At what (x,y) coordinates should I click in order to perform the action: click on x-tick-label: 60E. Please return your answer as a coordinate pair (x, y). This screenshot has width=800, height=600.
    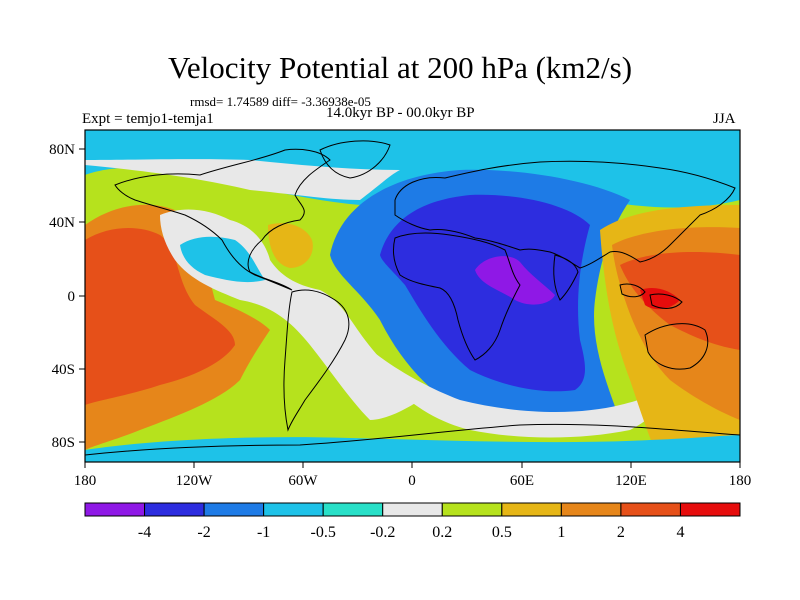
    Looking at the image, I should click on (522, 481).